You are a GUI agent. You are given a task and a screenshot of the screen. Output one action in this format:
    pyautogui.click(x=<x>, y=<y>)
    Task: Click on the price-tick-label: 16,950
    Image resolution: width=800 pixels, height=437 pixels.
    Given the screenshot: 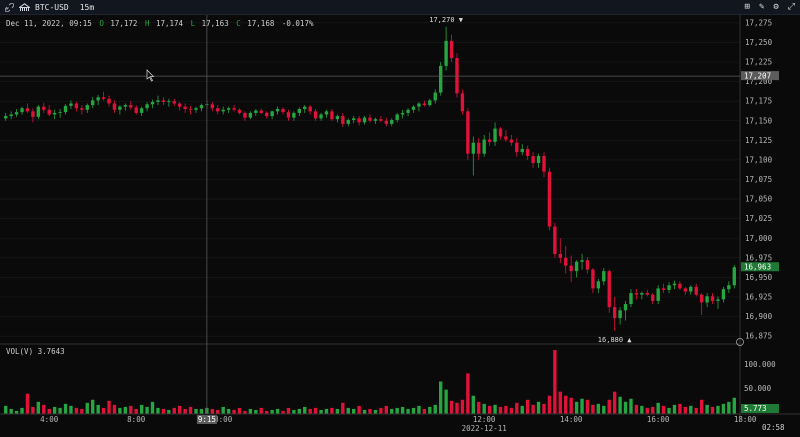 What is the action you would take?
    pyautogui.click(x=759, y=277)
    